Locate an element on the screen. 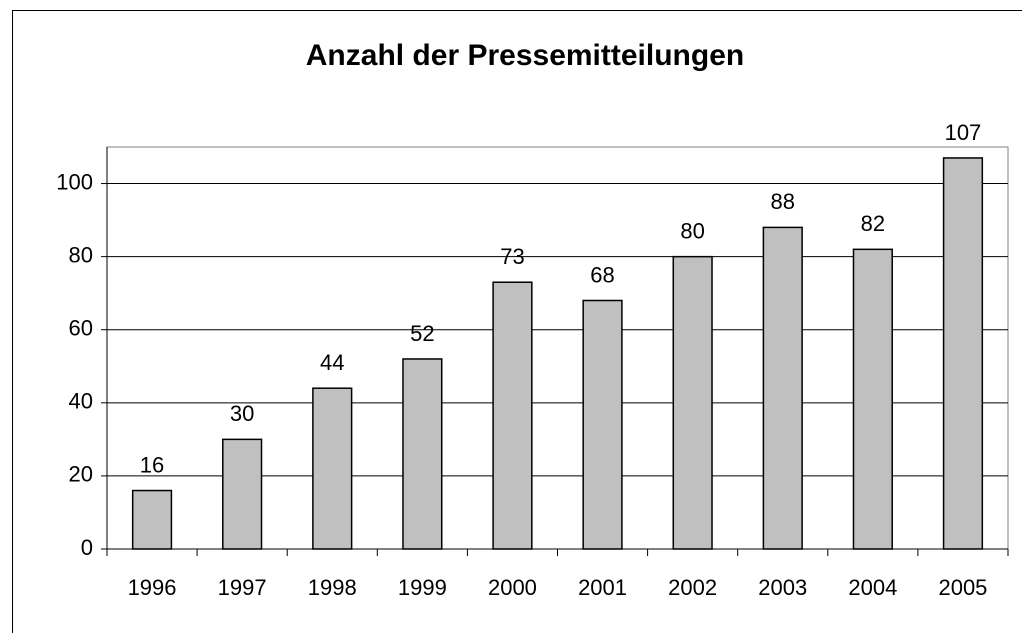  y-tick-label: 20 is located at coordinates (81, 474).